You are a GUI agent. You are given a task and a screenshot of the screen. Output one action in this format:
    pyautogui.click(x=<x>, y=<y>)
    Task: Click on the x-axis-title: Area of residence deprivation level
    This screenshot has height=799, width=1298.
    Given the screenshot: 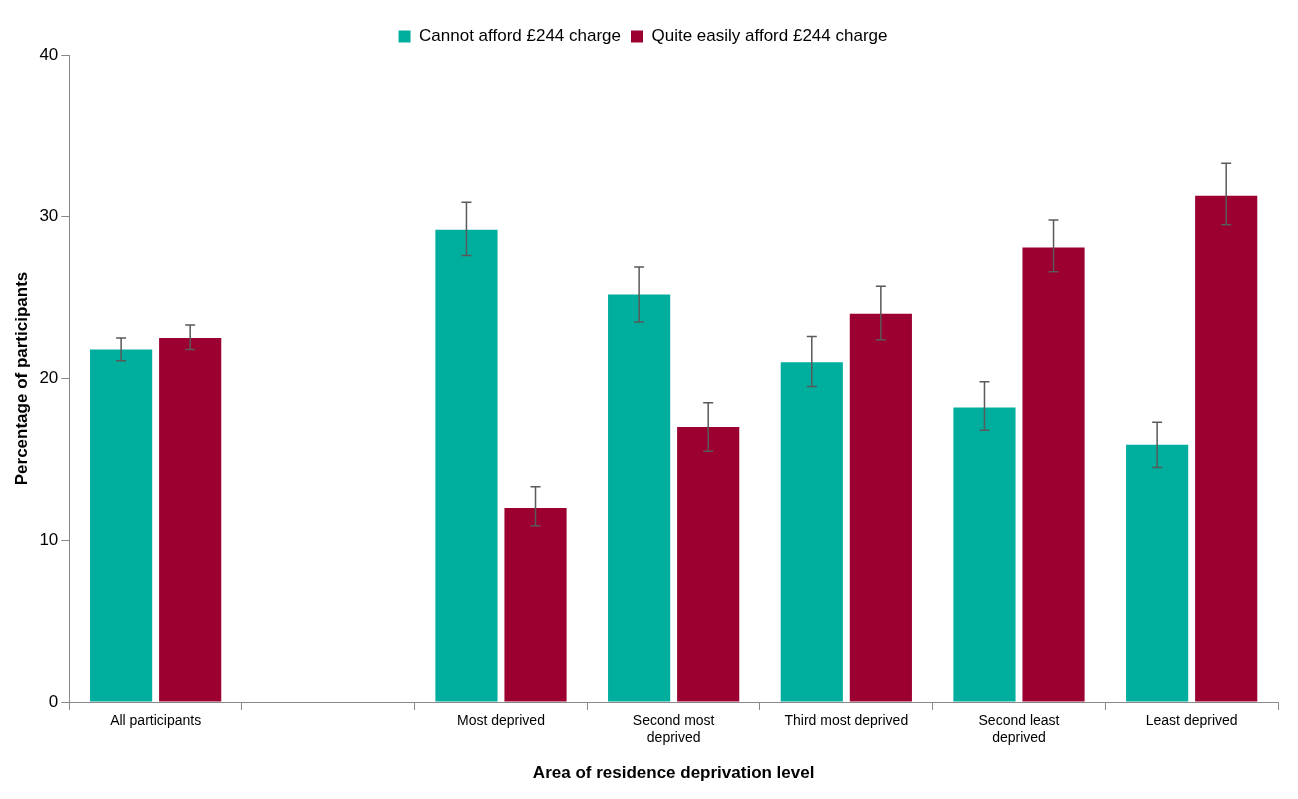 What is the action you would take?
    pyautogui.click(x=673, y=773)
    